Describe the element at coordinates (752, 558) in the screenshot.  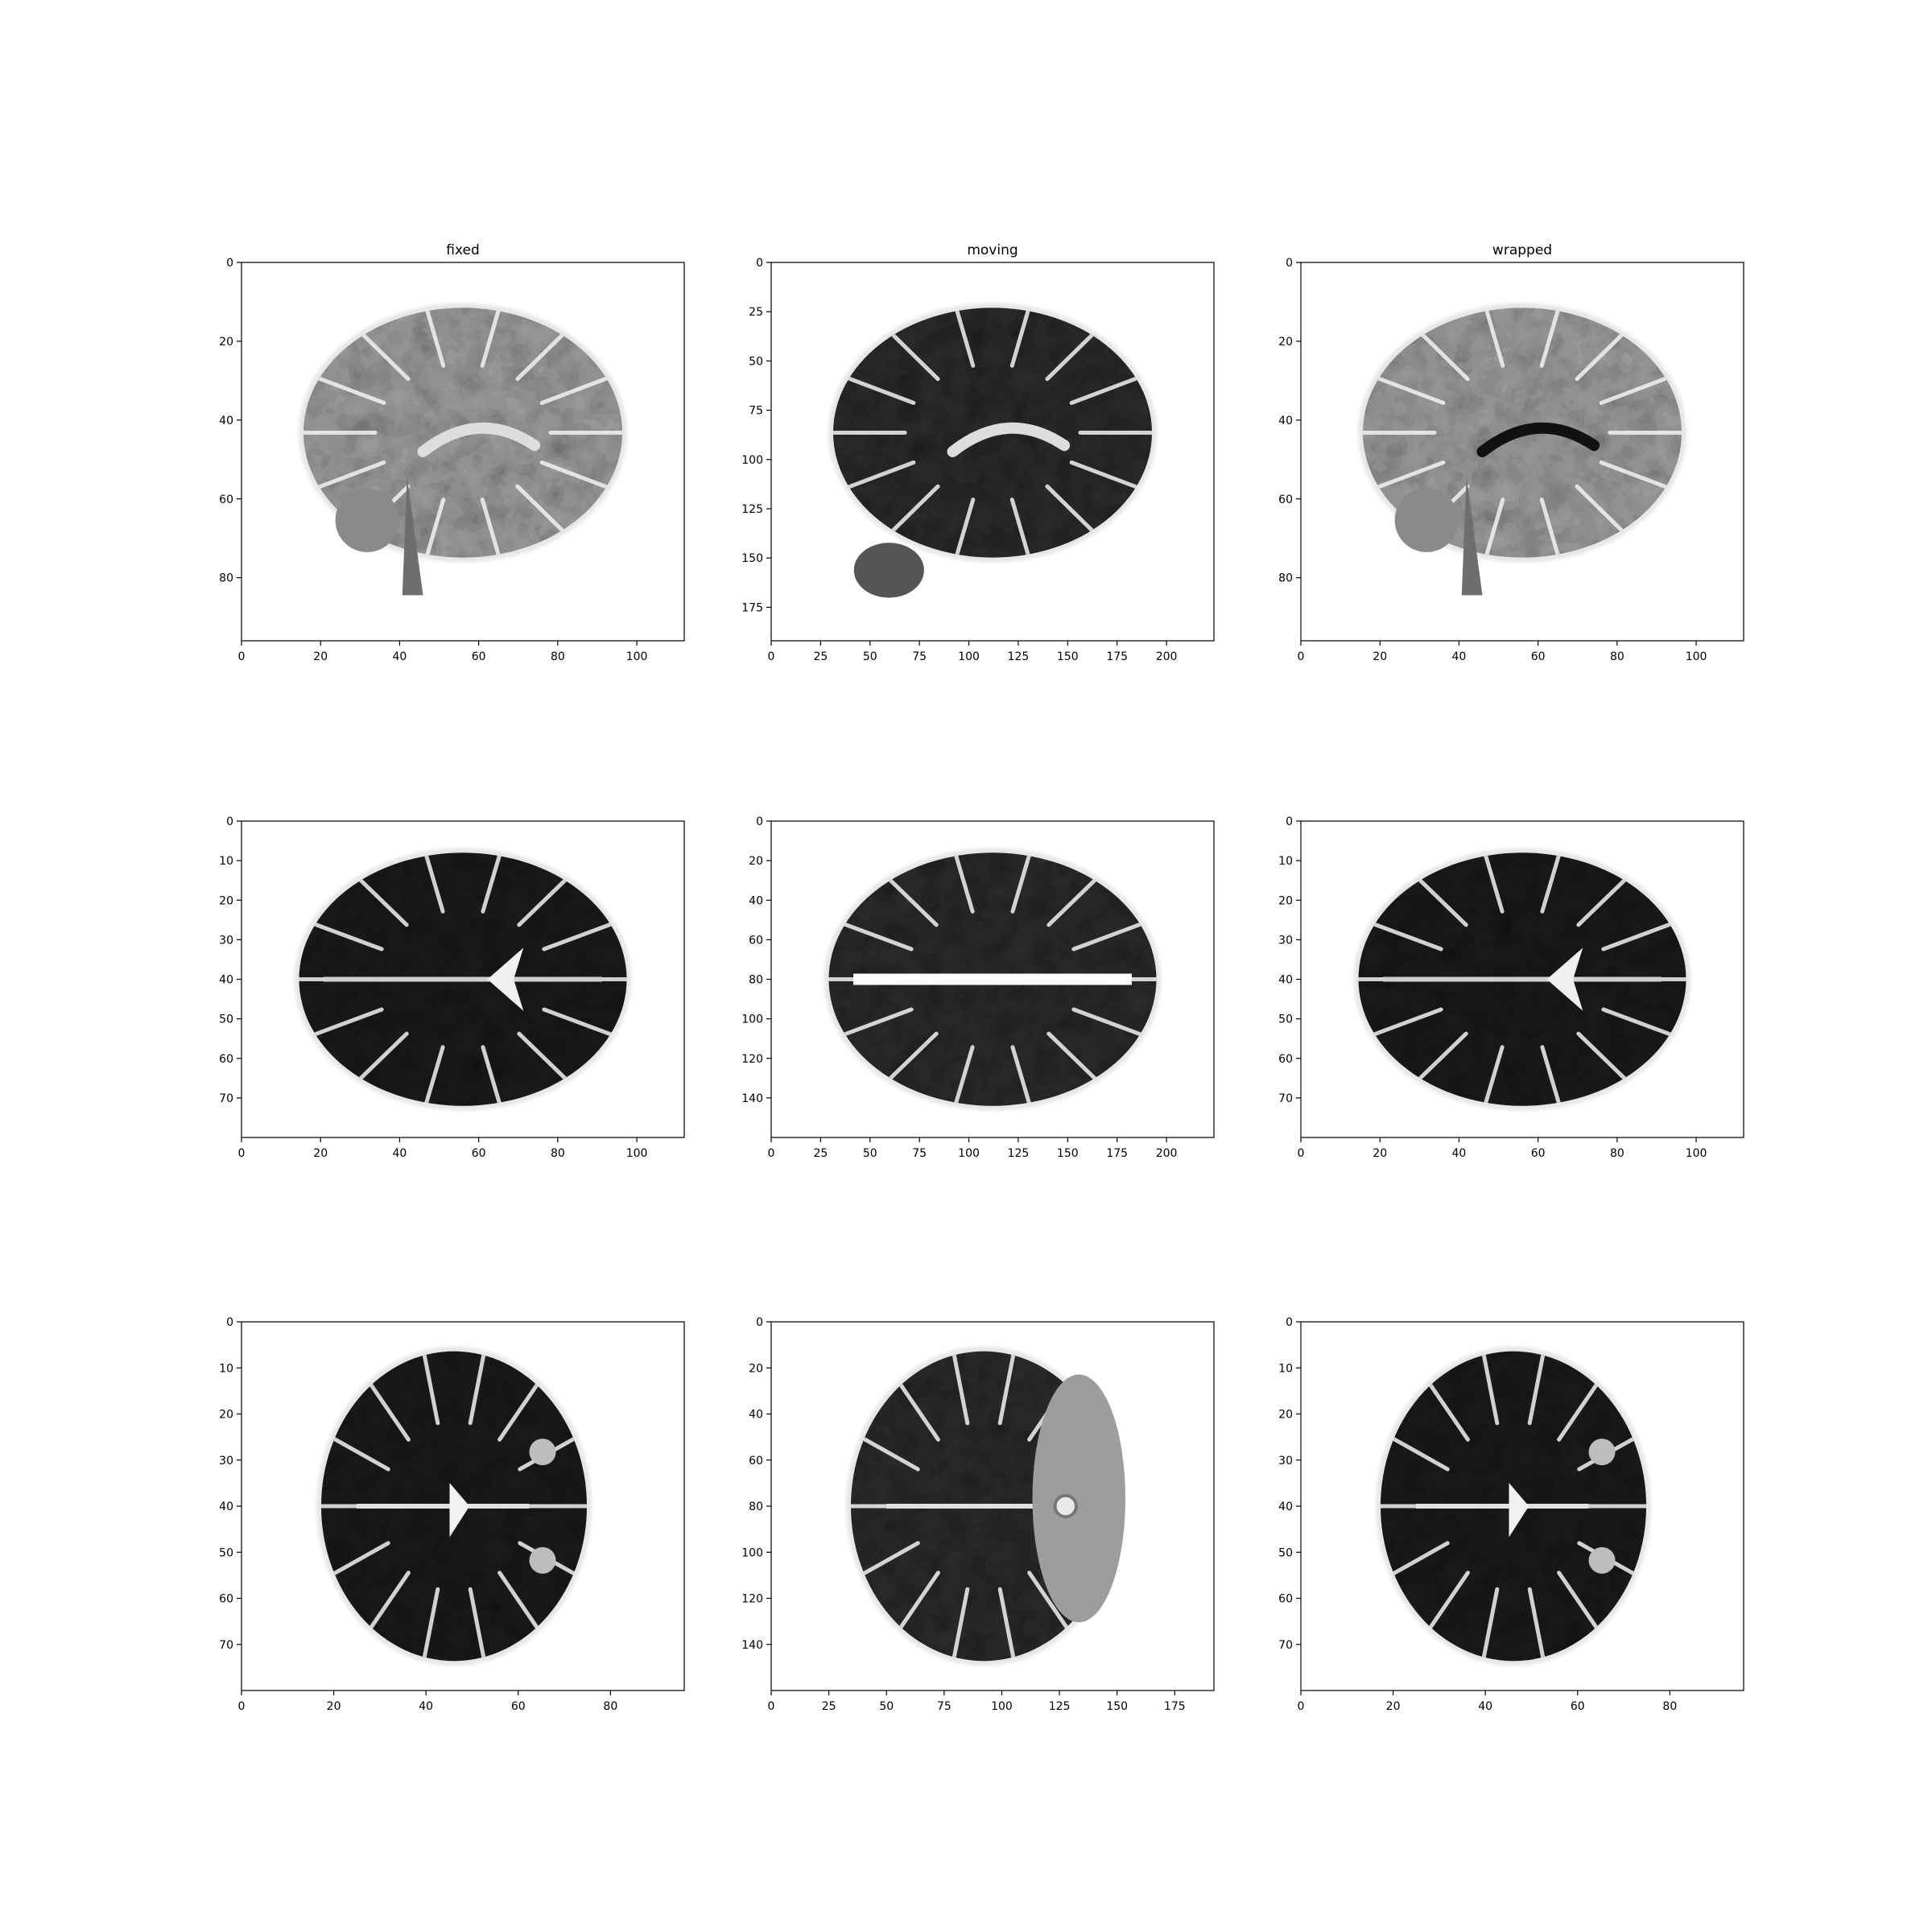
I see `y-tick-label: 150` at that location.